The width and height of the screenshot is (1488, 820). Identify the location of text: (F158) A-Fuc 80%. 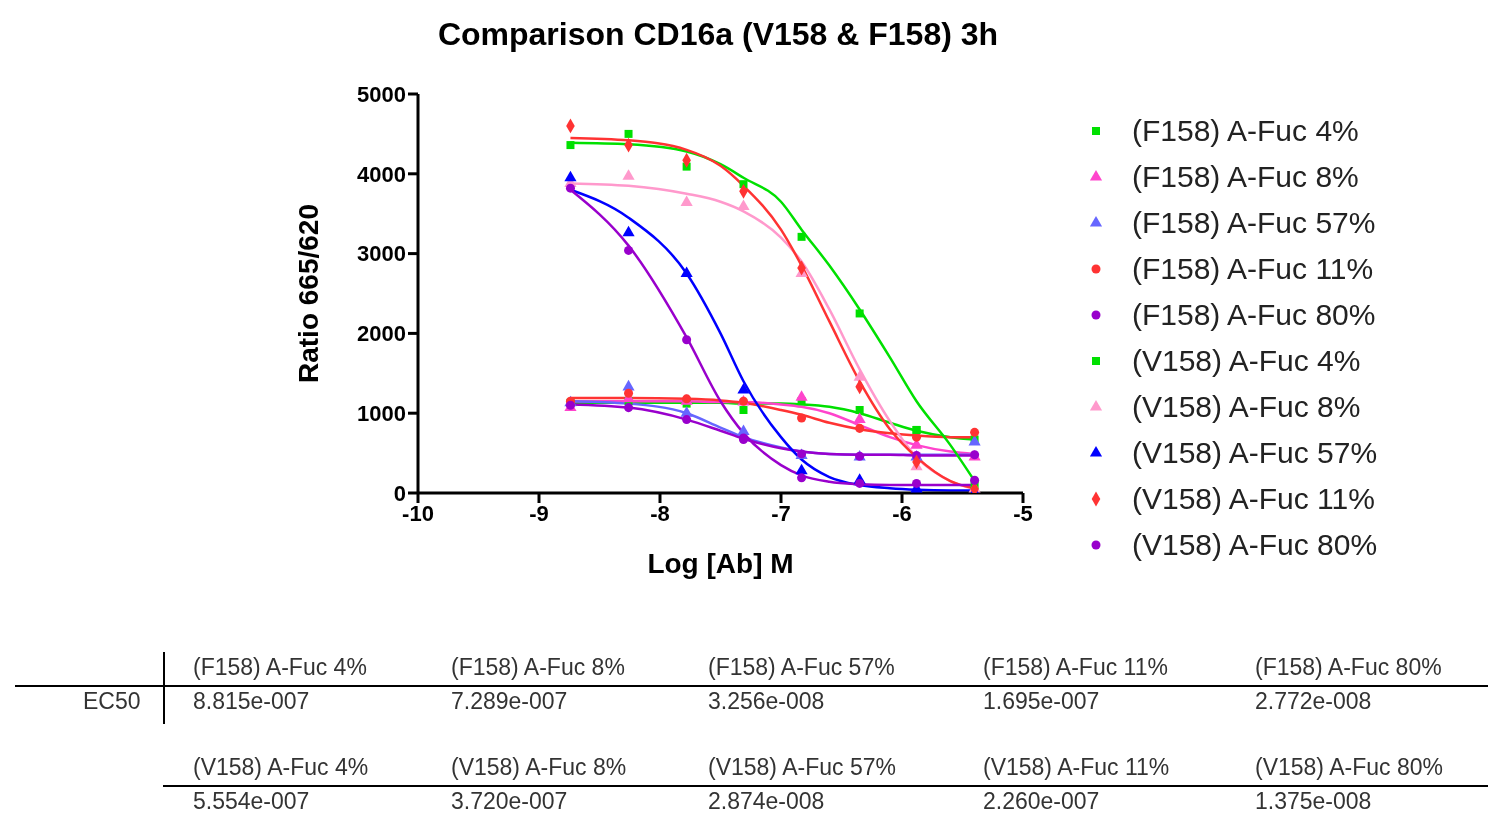
(1348, 667).